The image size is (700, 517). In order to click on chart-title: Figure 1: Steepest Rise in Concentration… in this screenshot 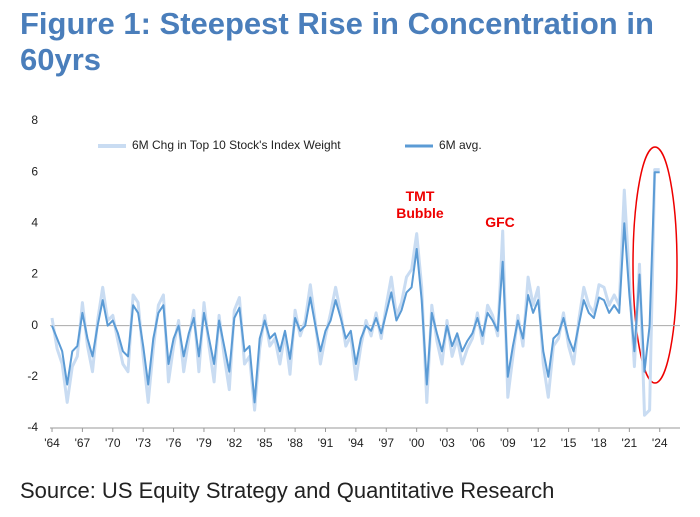, I will do `click(337, 41)`.